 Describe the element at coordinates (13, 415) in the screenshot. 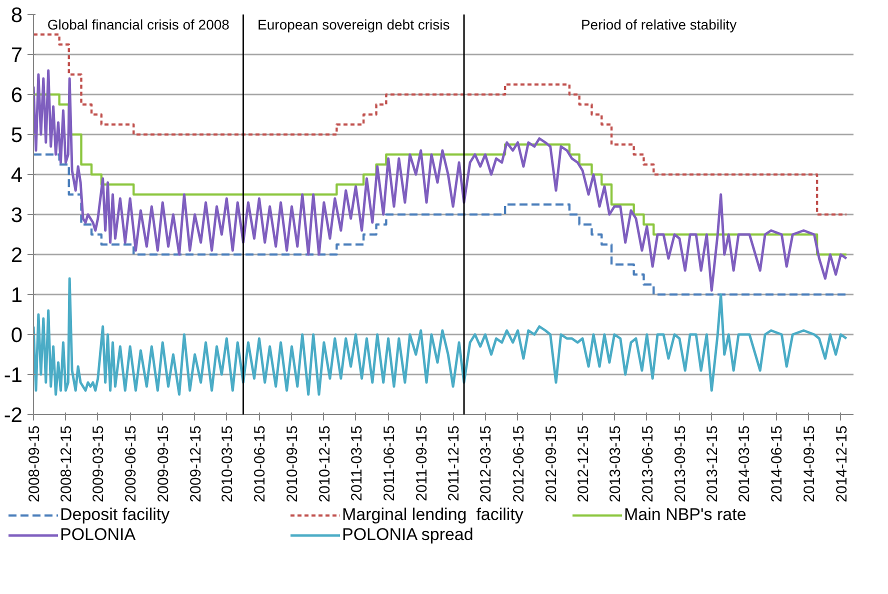

I see `y-tick-label: -2` at that location.